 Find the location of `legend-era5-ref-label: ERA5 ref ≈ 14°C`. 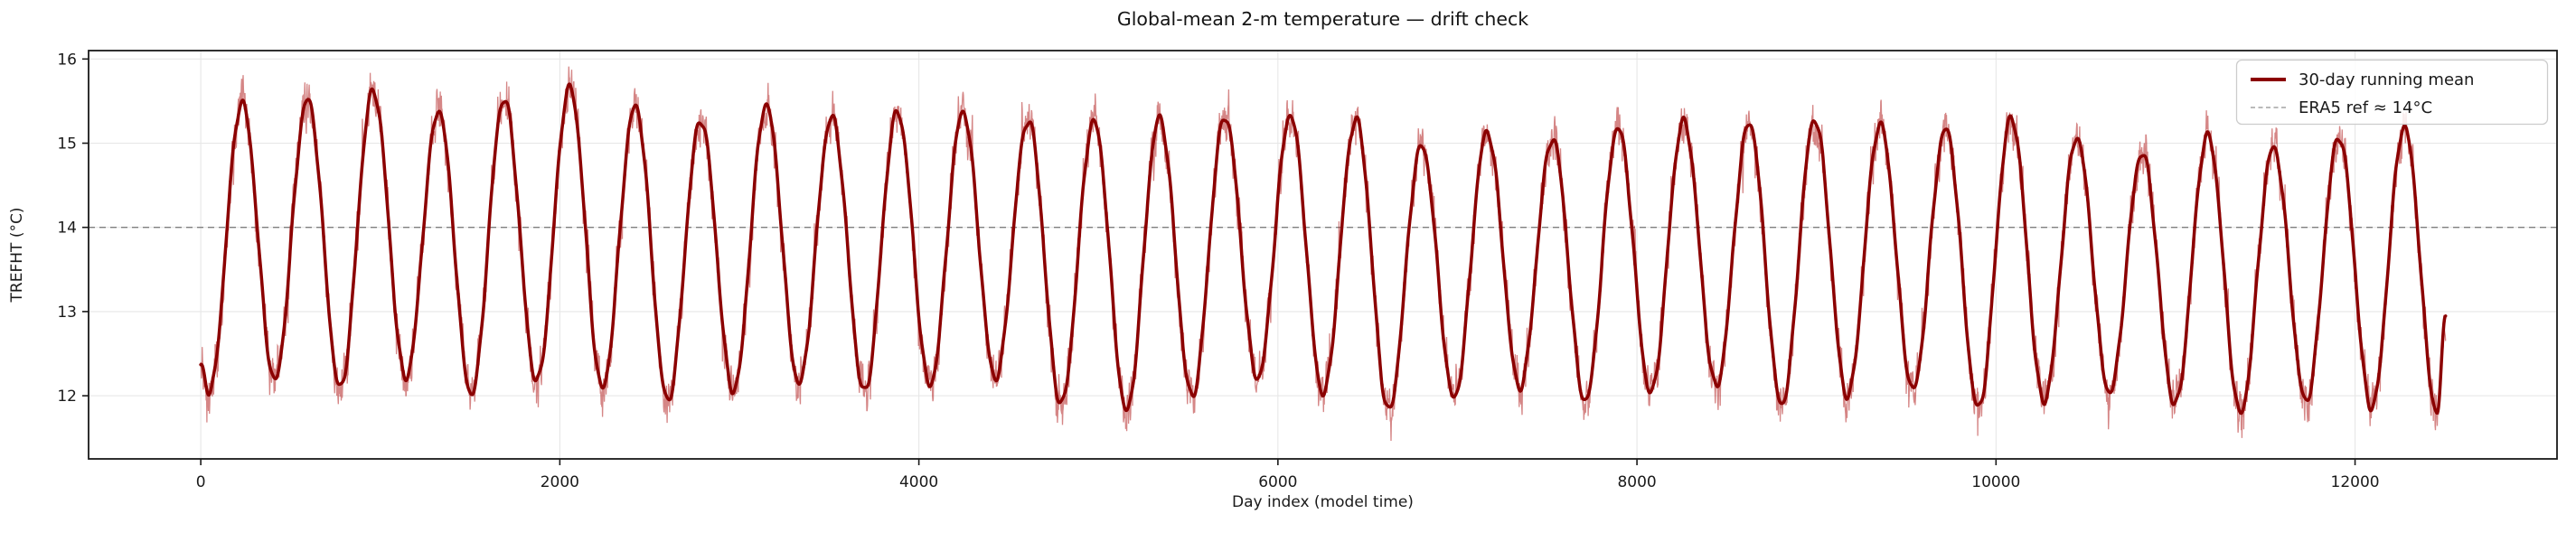

legend-era5-ref-label: ERA5 ref ≈ 14°C is located at coordinates (2366, 108).